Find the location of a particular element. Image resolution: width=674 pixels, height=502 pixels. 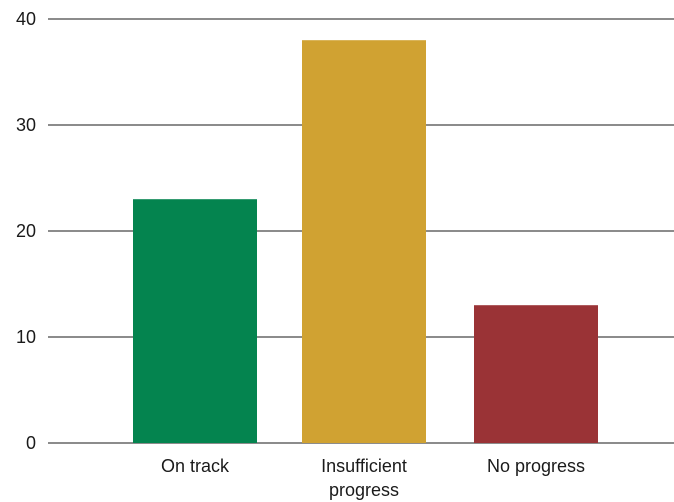

category-label-line: On track is located at coordinates (195, 466).